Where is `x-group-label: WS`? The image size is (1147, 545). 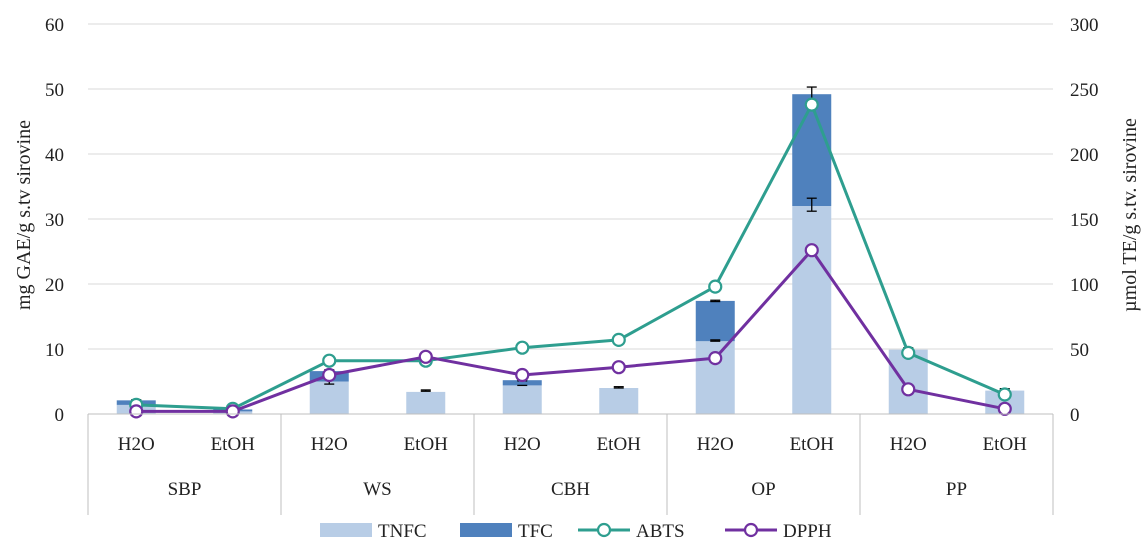
x-group-label: WS is located at coordinates (377, 489).